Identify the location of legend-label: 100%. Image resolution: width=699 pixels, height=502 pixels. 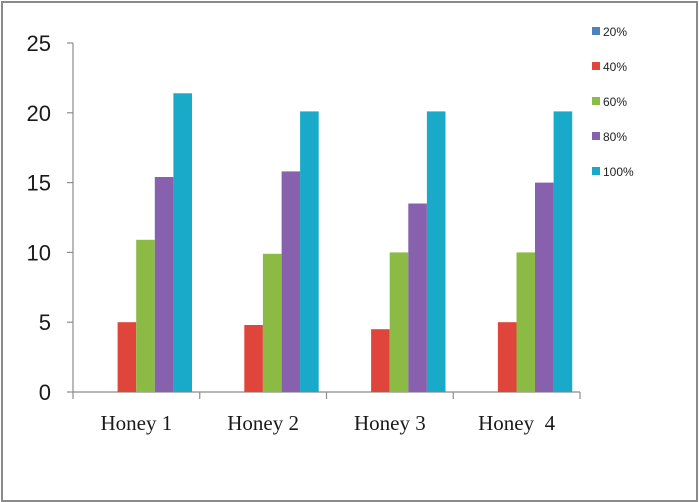
(618, 172).